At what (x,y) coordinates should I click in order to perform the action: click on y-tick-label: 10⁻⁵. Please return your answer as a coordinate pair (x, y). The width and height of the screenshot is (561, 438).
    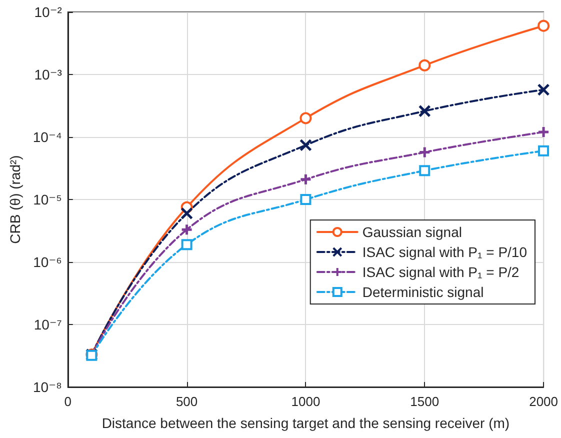
    Looking at the image, I should click on (47, 200).